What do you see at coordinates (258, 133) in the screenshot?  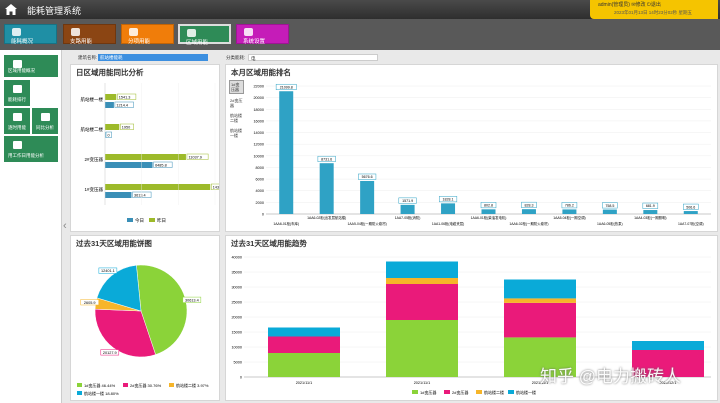 I see `y-tick-label: 14000` at bounding box center [258, 133].